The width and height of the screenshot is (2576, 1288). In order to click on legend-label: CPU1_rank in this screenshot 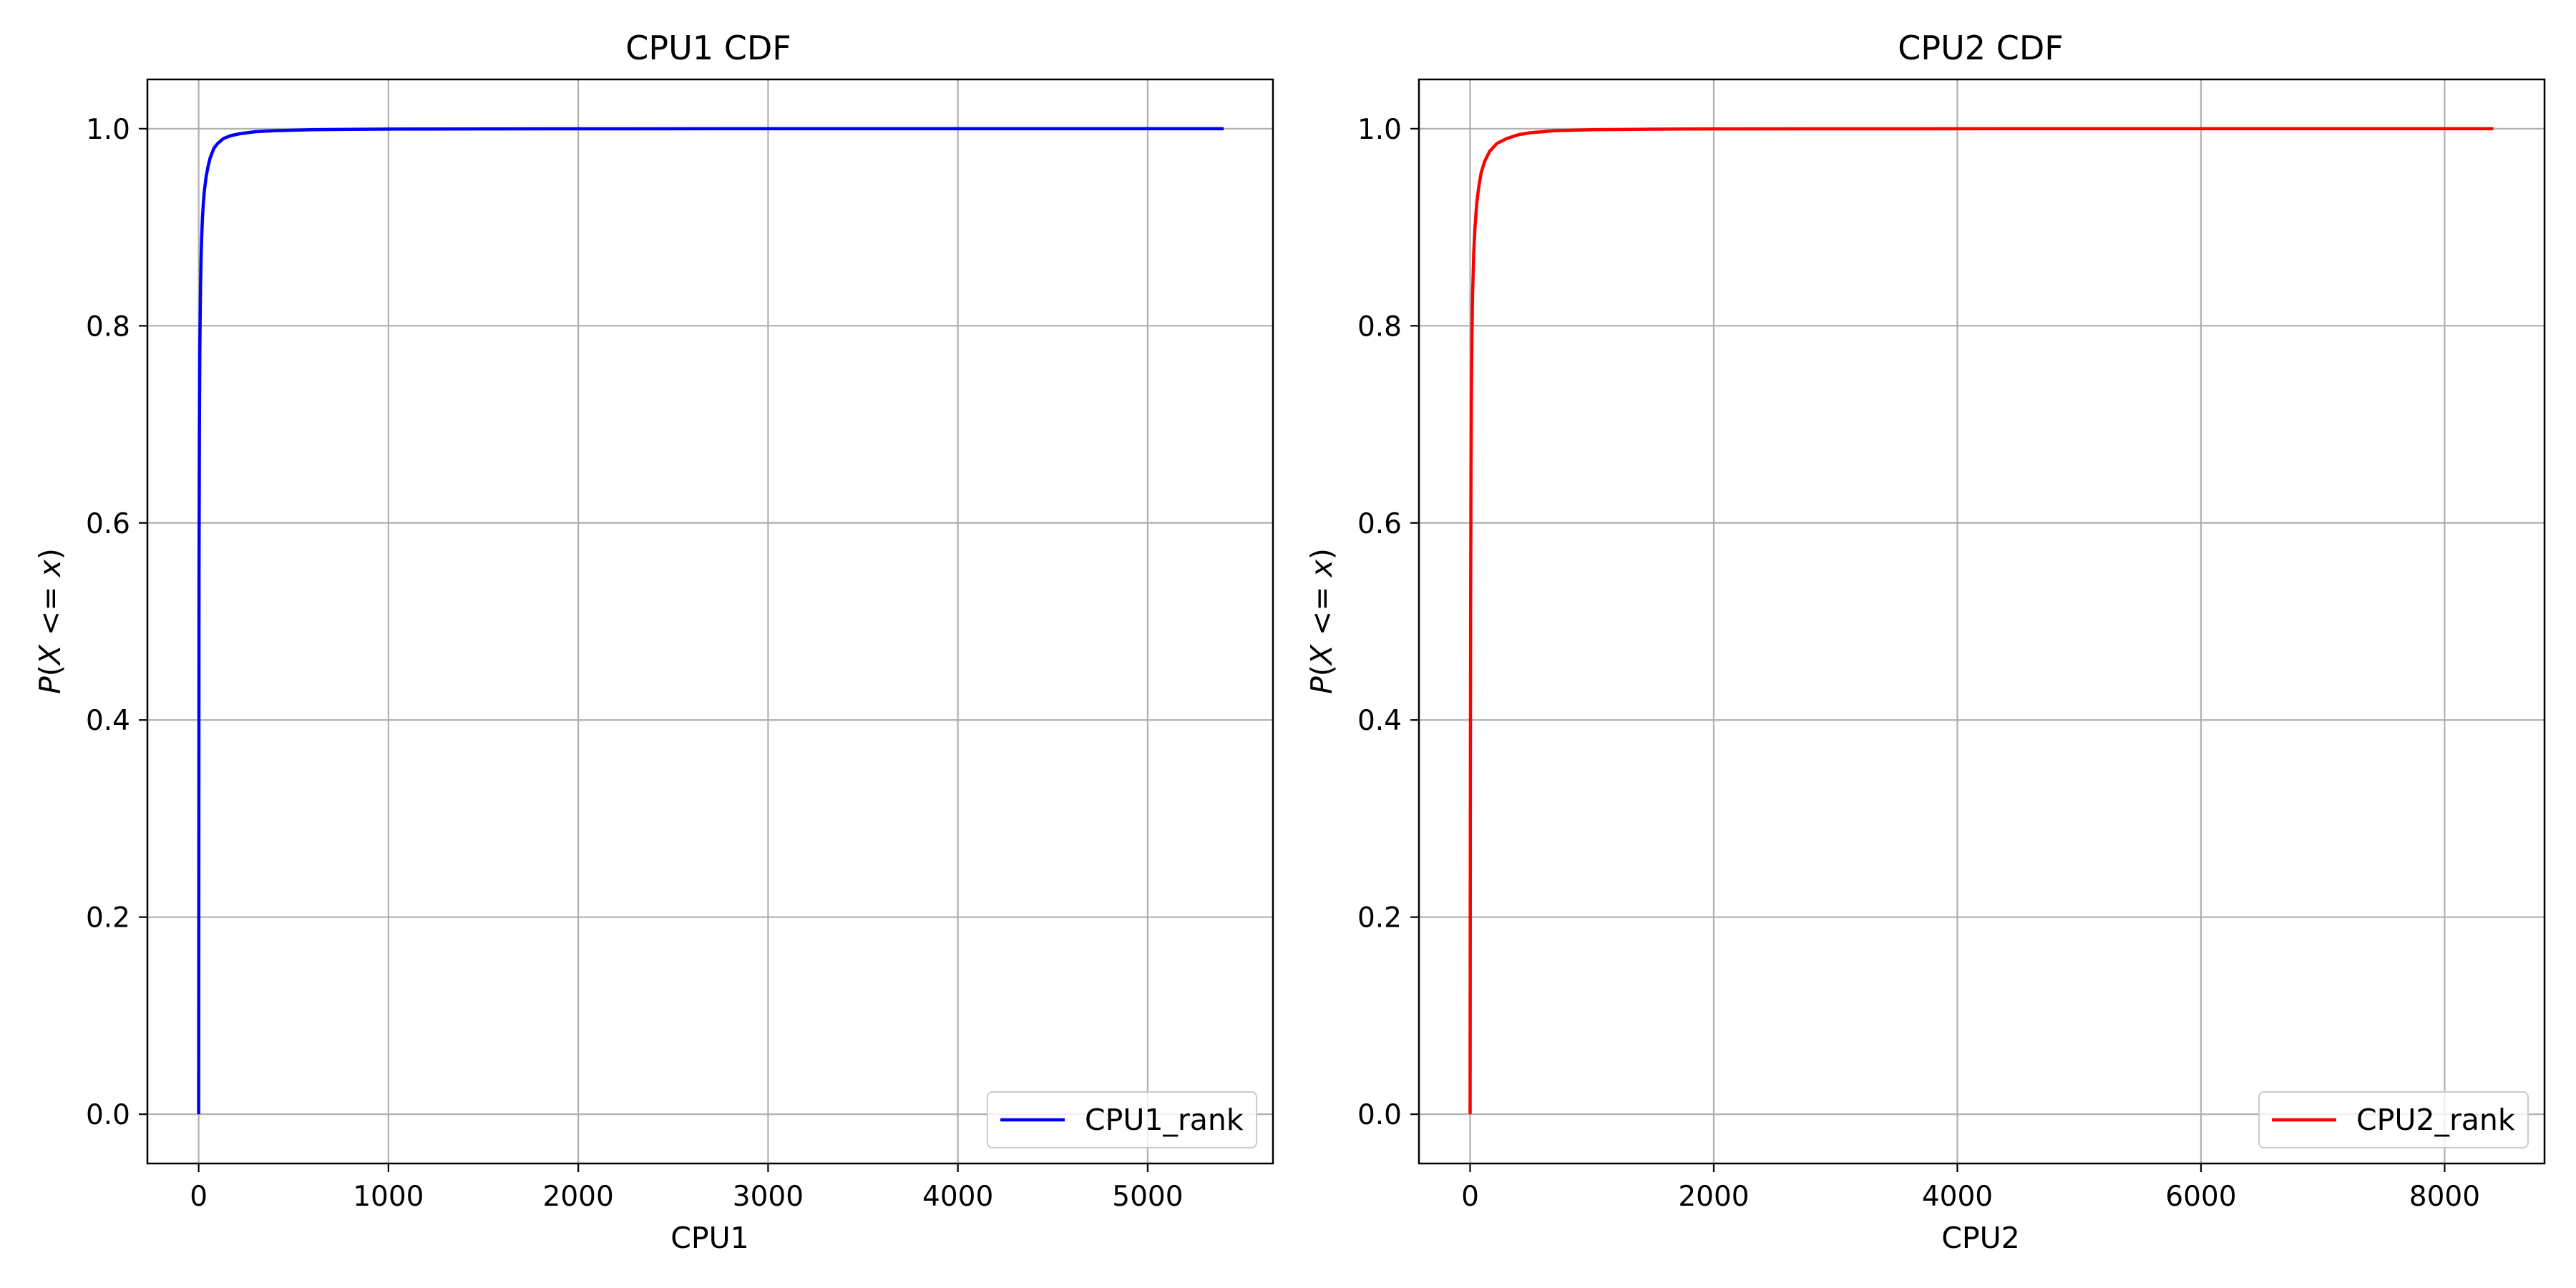, I will do `click(1164, 1120)`.